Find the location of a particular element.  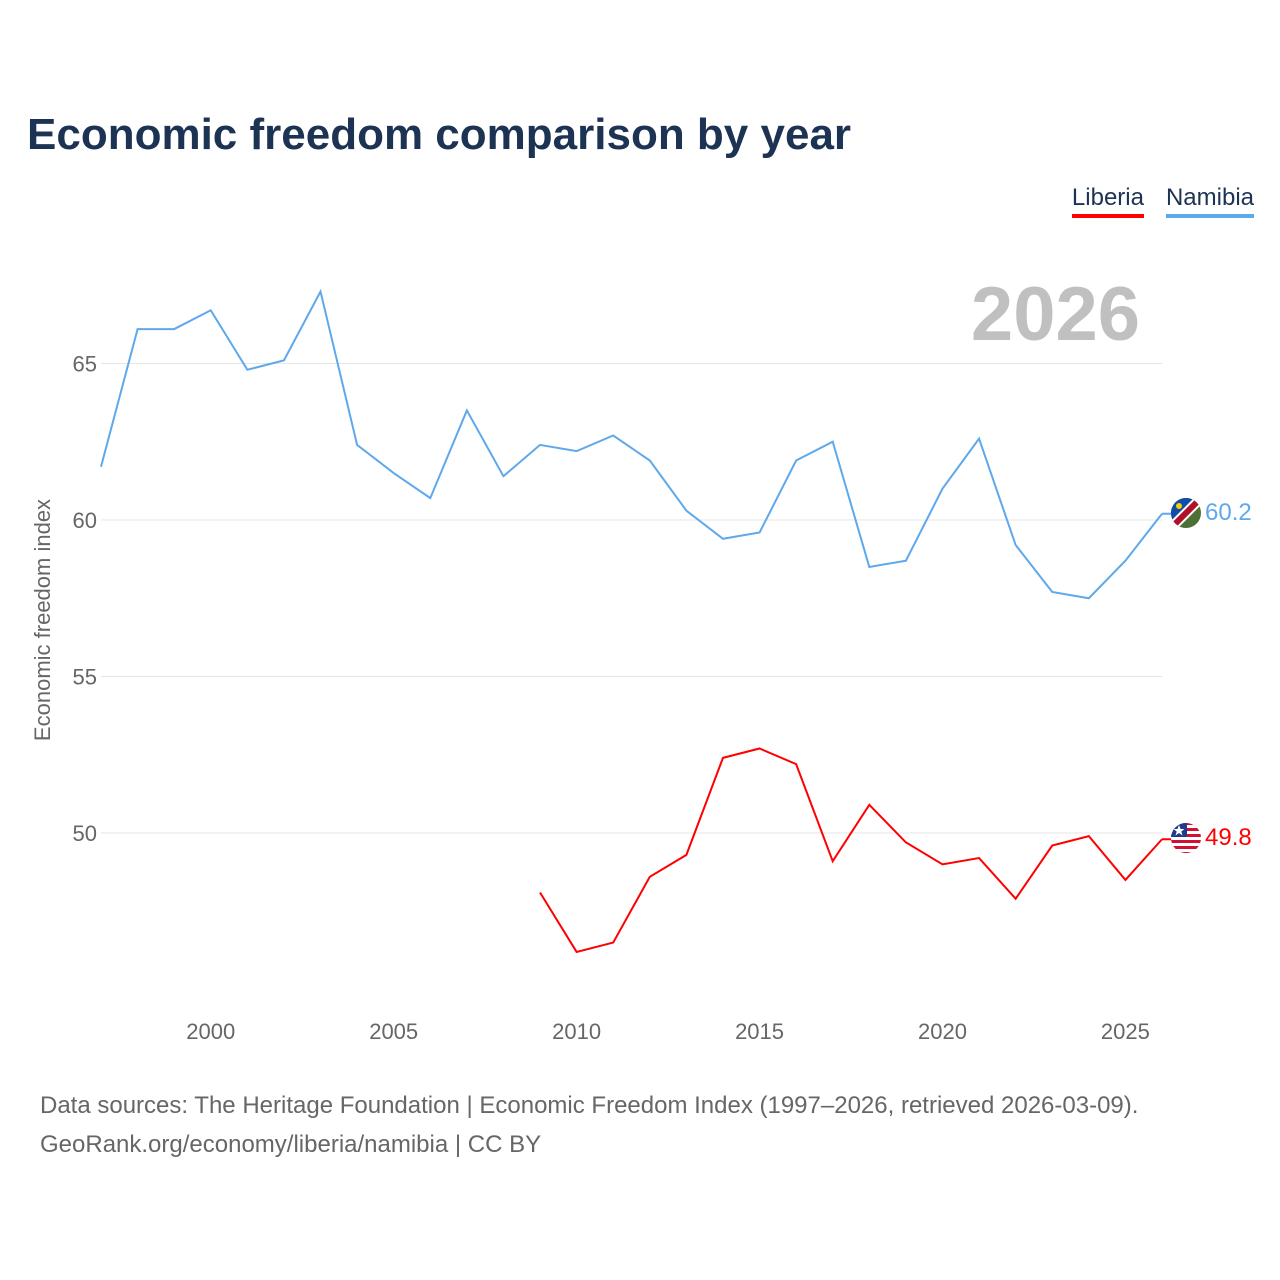

y-axis-label: Economic freedom index is located at coordinates (42, 620).